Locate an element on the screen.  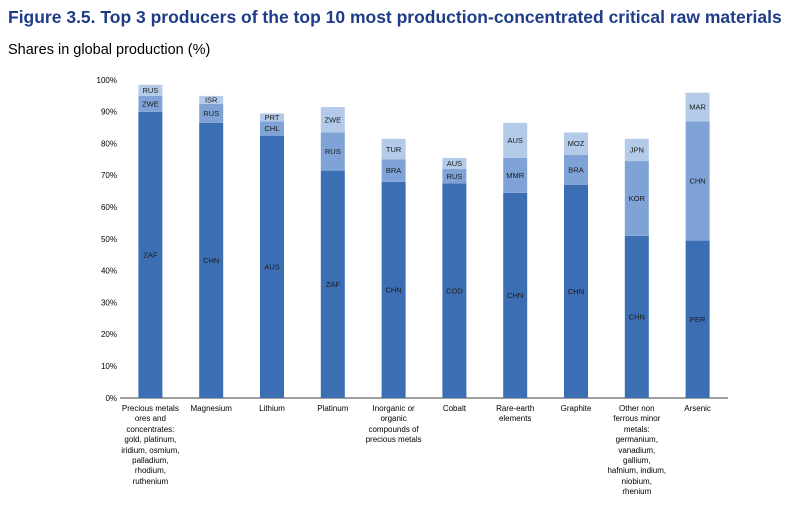
bar-segment-label: COD is located at coordinates (454, 290).